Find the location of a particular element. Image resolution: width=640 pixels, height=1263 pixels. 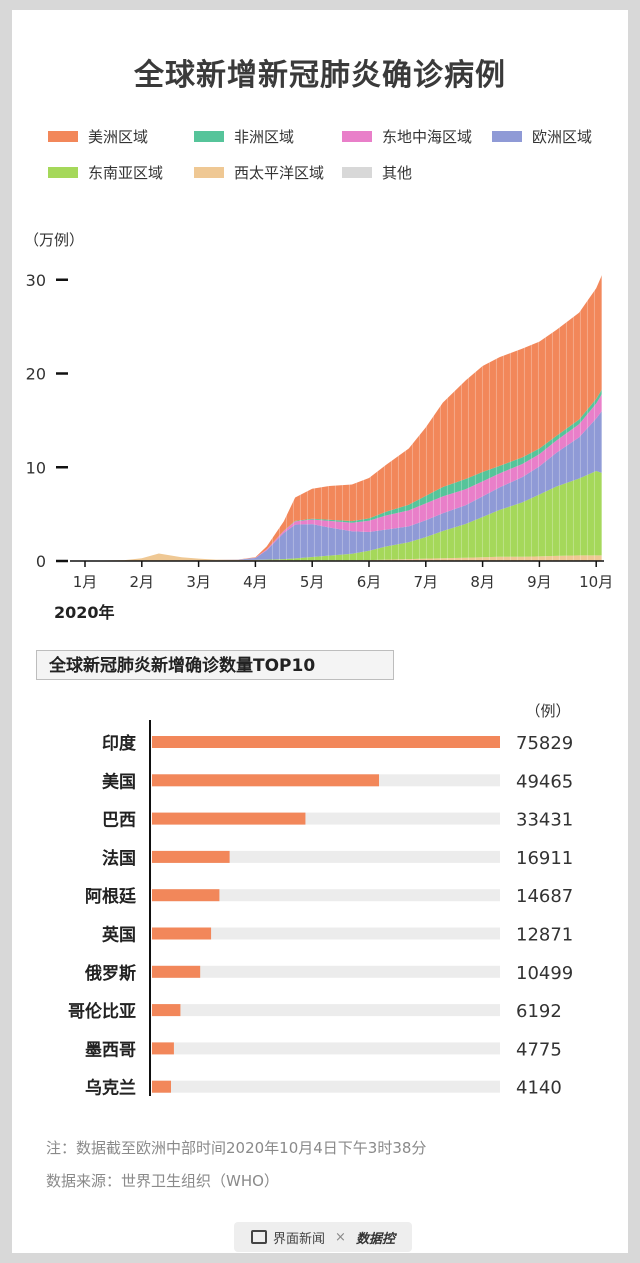

bar-value-label: 12871 is located at coordinates (544, 935).